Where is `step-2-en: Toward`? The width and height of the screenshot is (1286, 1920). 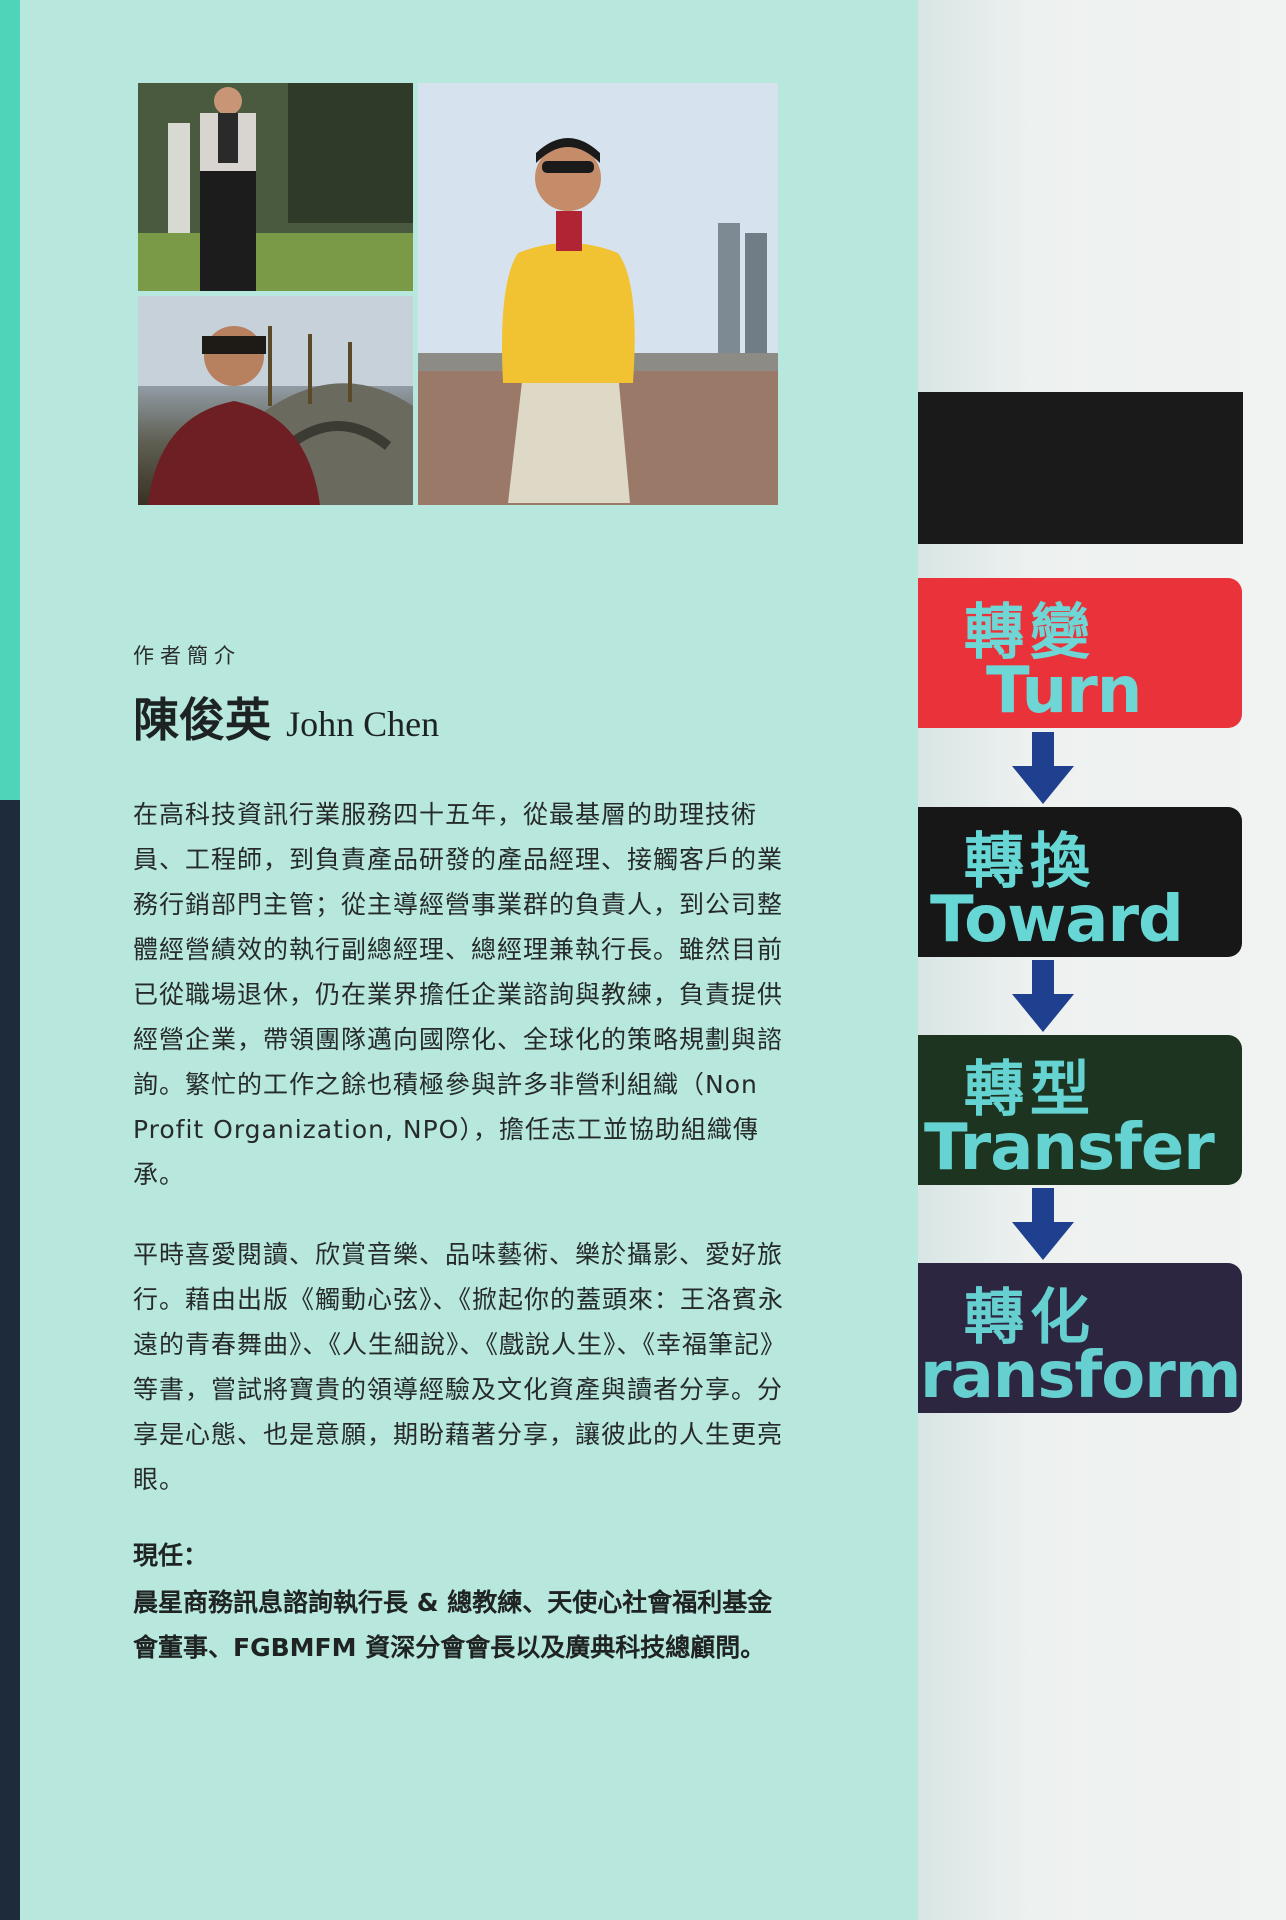 step-2-en: Toward is located at coordinates (1057, 920).